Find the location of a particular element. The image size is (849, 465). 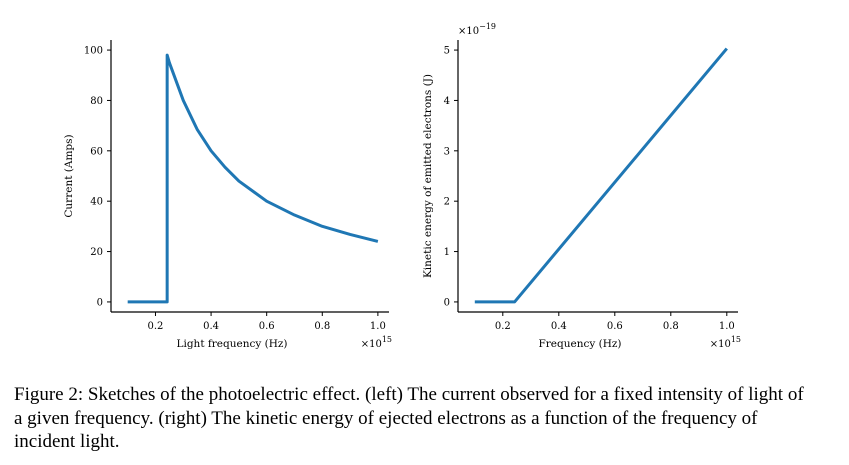

y-tick-label: 40 is located at coordinates (96, 202).